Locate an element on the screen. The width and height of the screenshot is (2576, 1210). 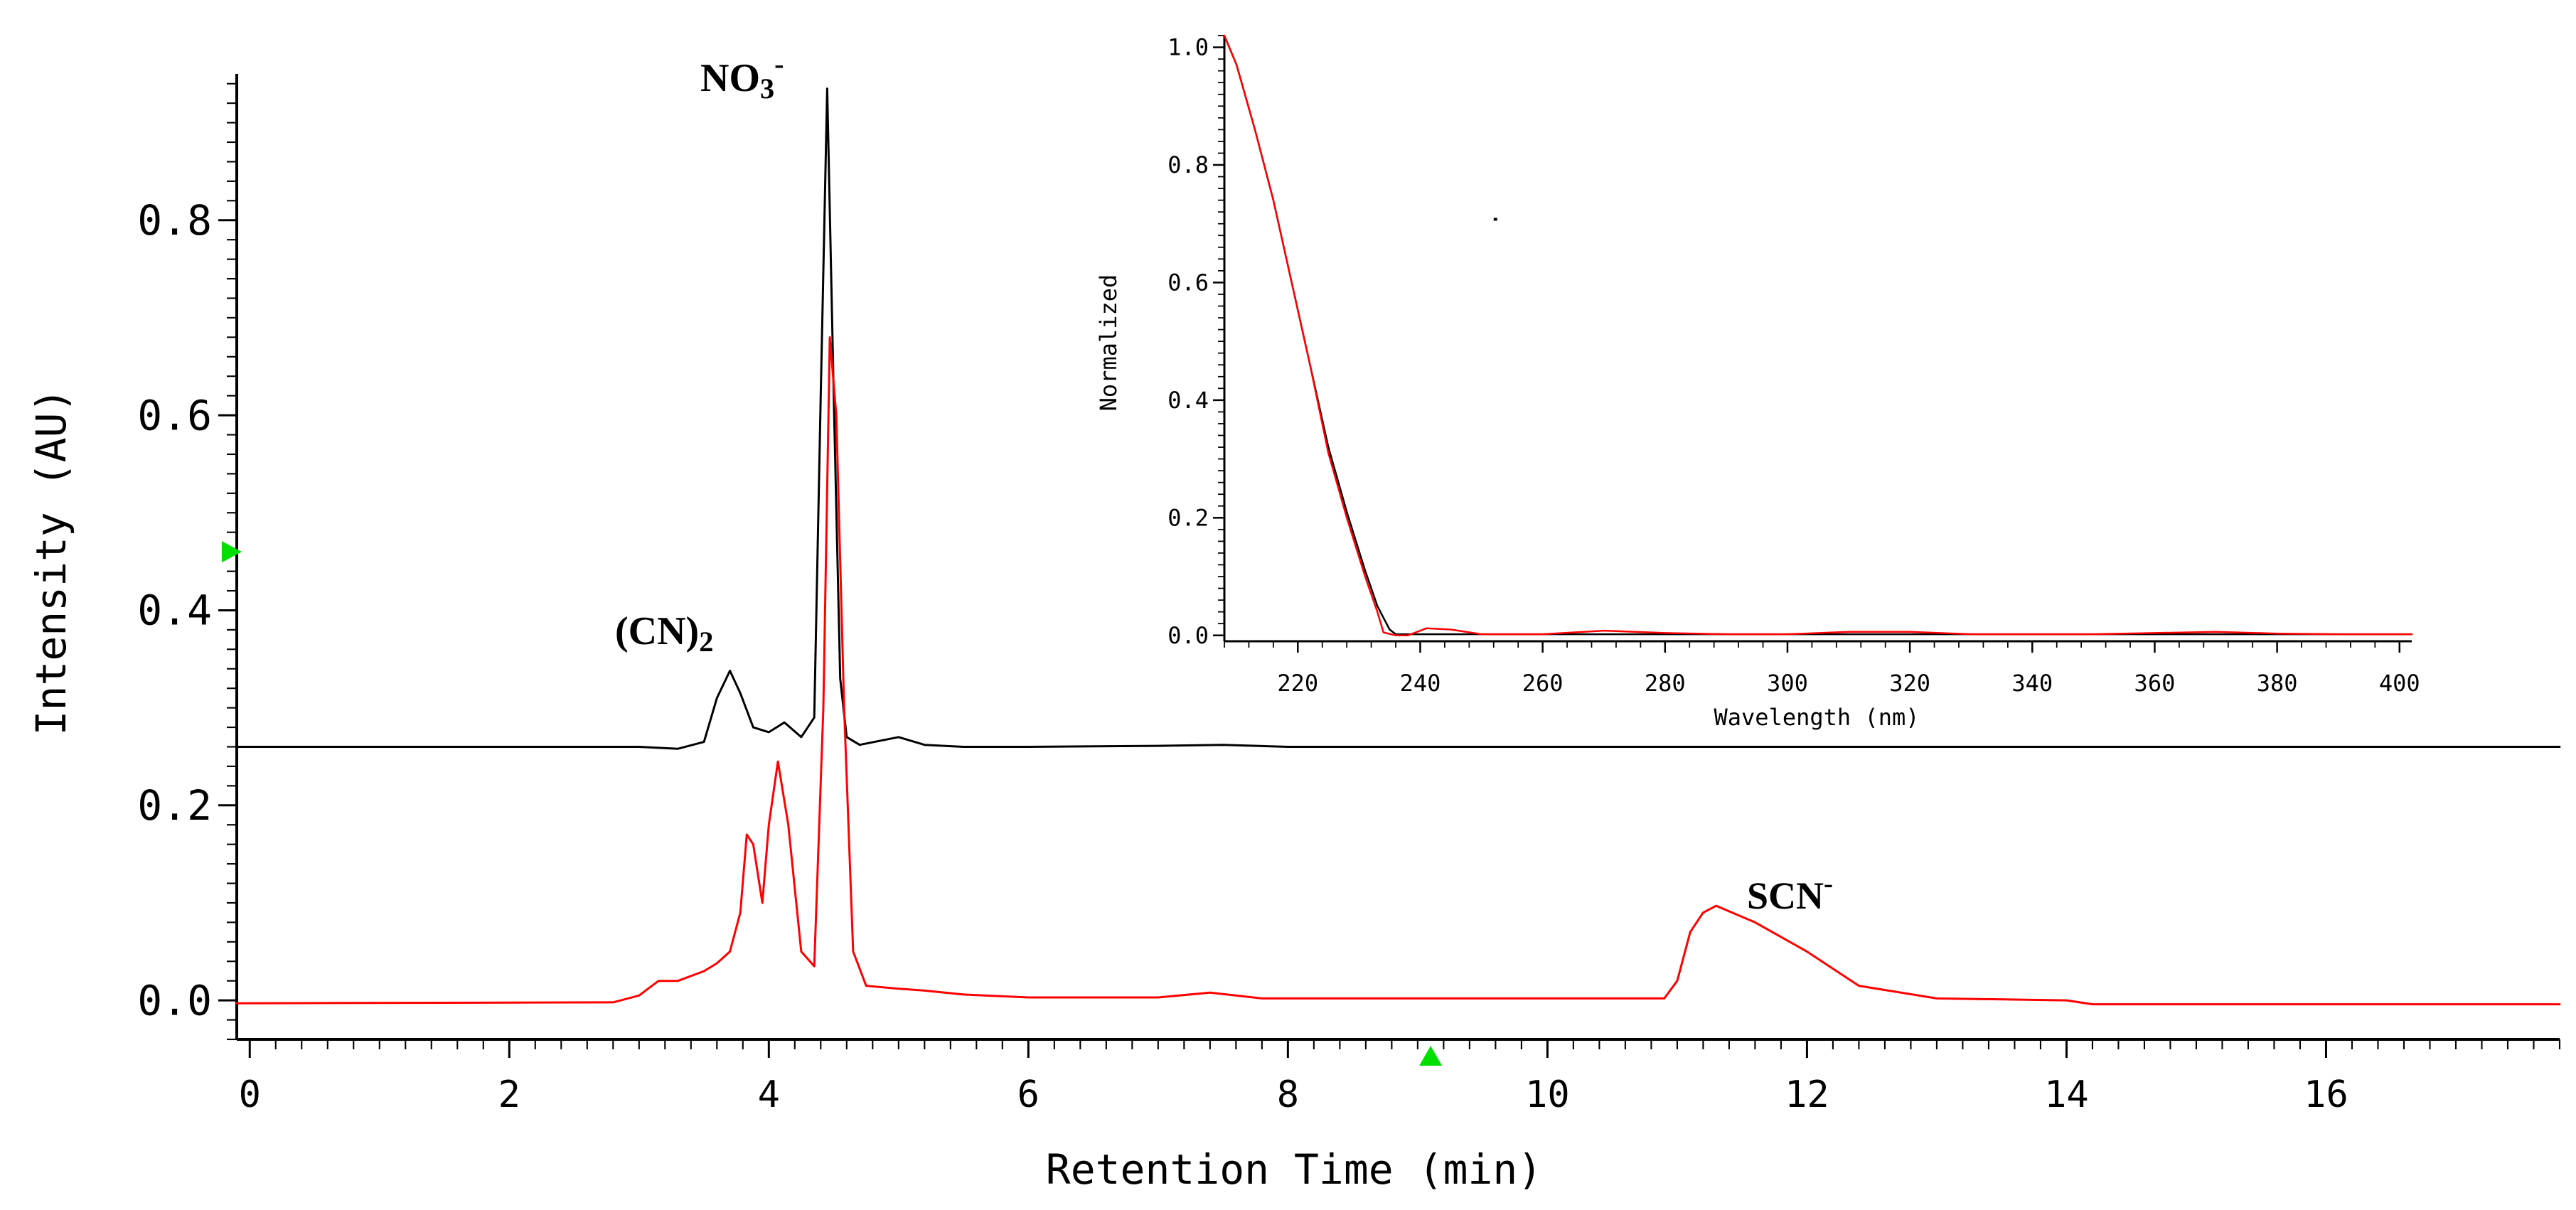
main-x-tick-label: 12 is located at coordinates (1807, 1095).